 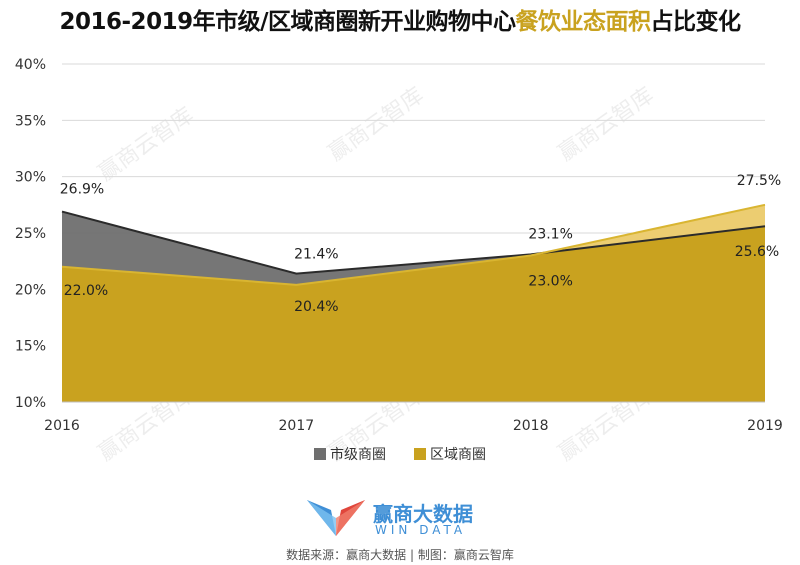 I want to click on legend-label: 区域商圈, so click(x=458, y=455).